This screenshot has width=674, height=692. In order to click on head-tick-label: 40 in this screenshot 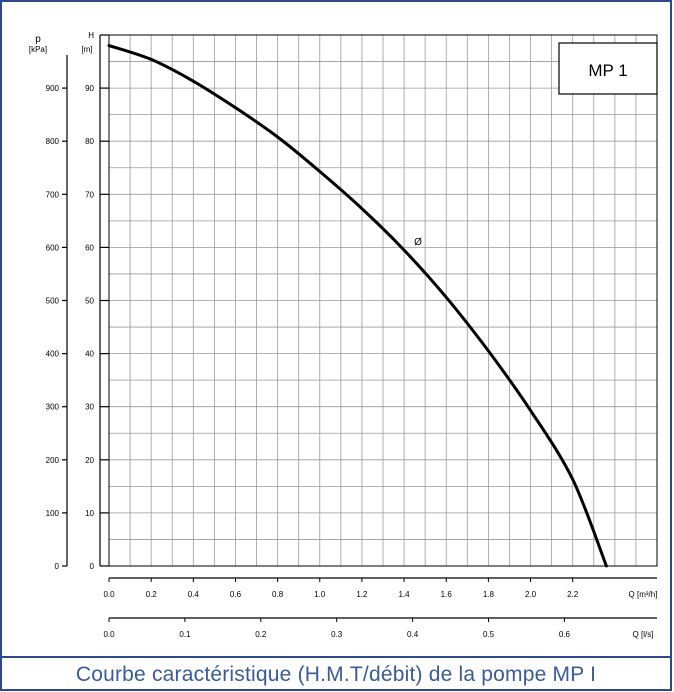, I will do `click(89, 354)`.